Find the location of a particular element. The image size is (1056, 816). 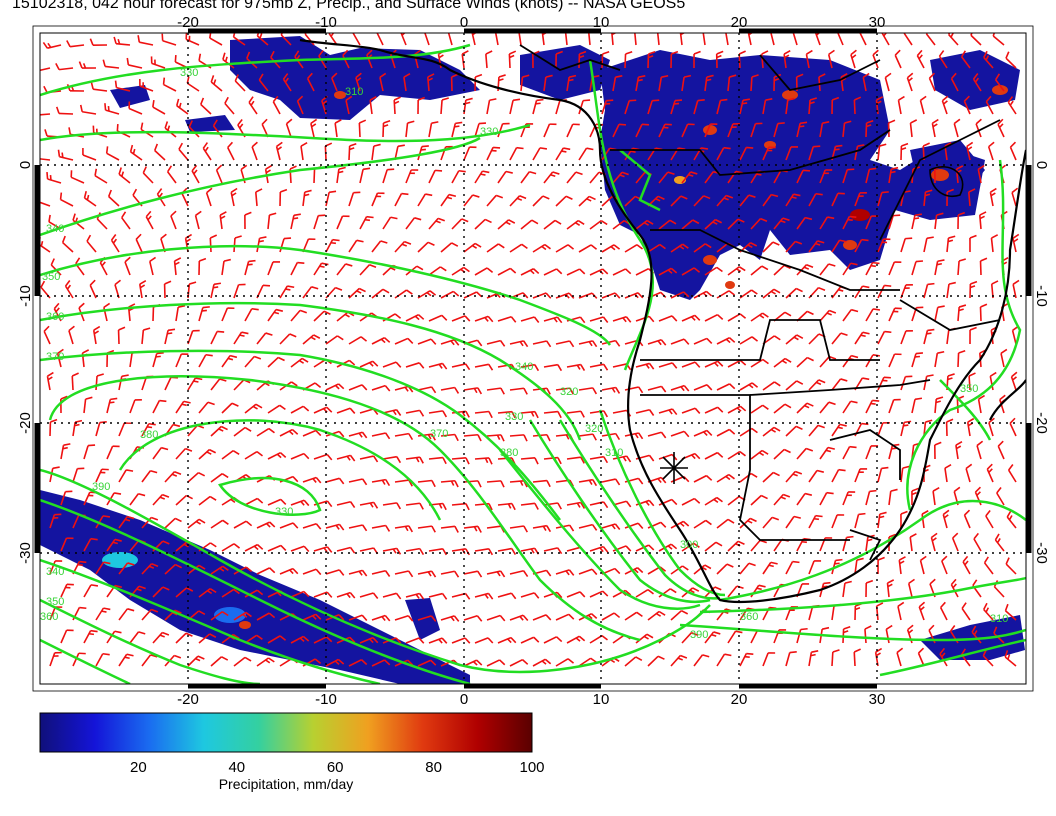

colorbar-tick-label: 20 is located at coordinates (138, 767).